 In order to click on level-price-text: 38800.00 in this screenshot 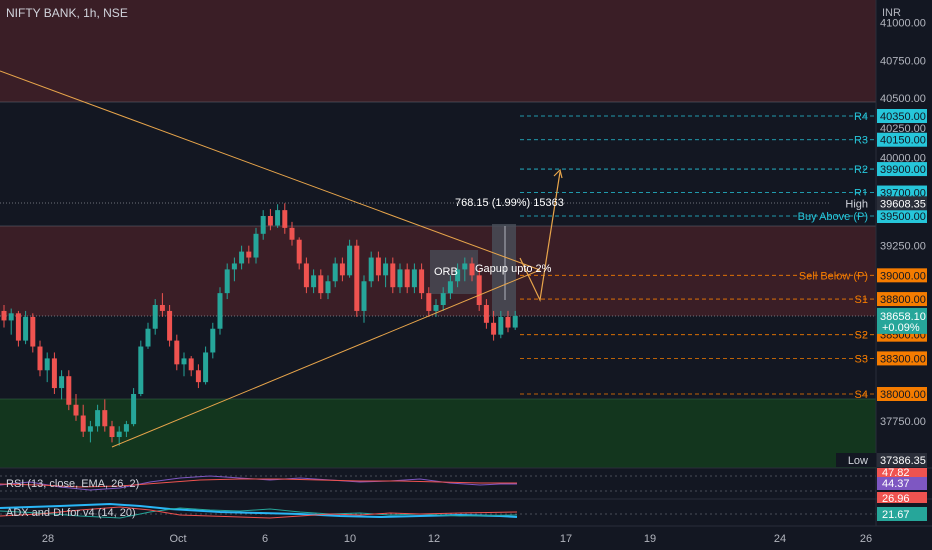, I will do `click(903, 300)`.